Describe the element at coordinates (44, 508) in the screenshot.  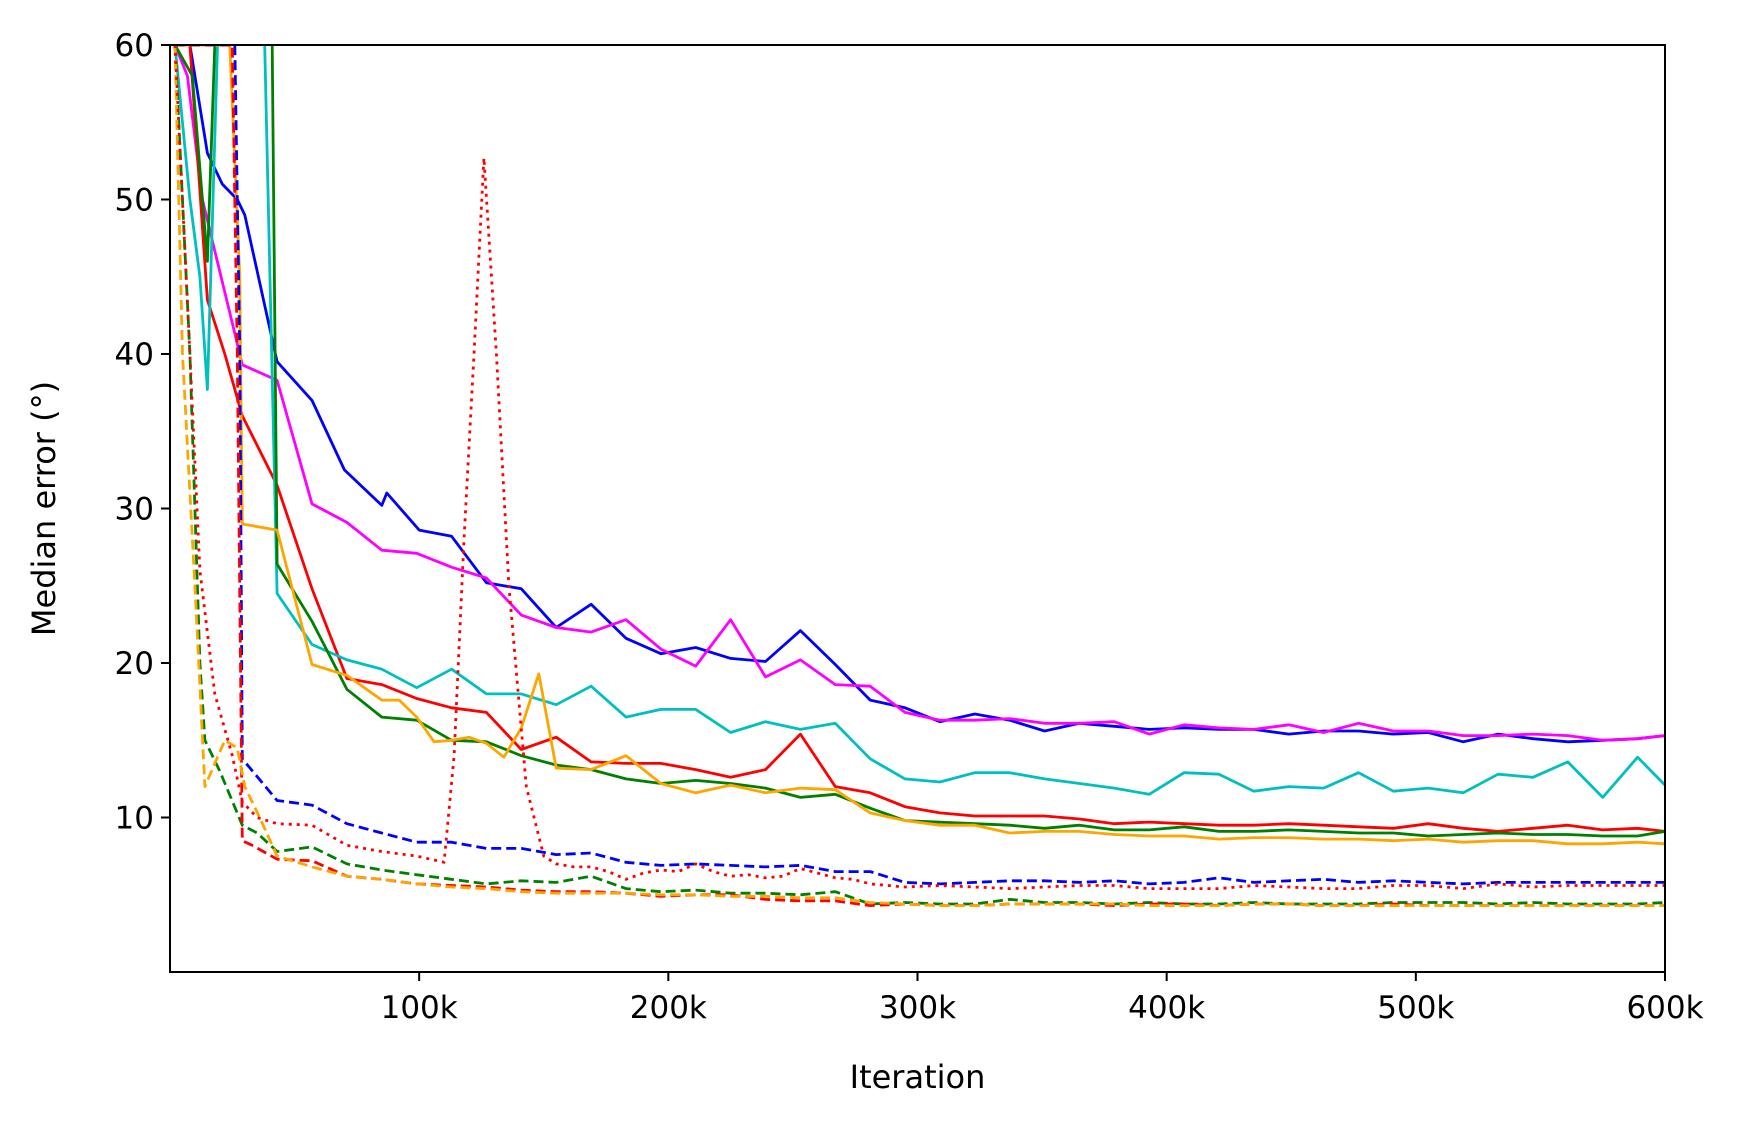
I see `y-axis-title: Median error (°)` at that location.